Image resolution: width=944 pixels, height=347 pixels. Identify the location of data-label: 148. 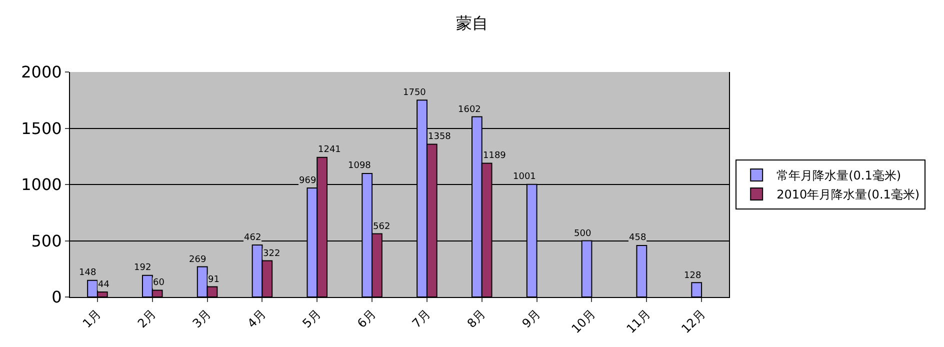
(87, 273).